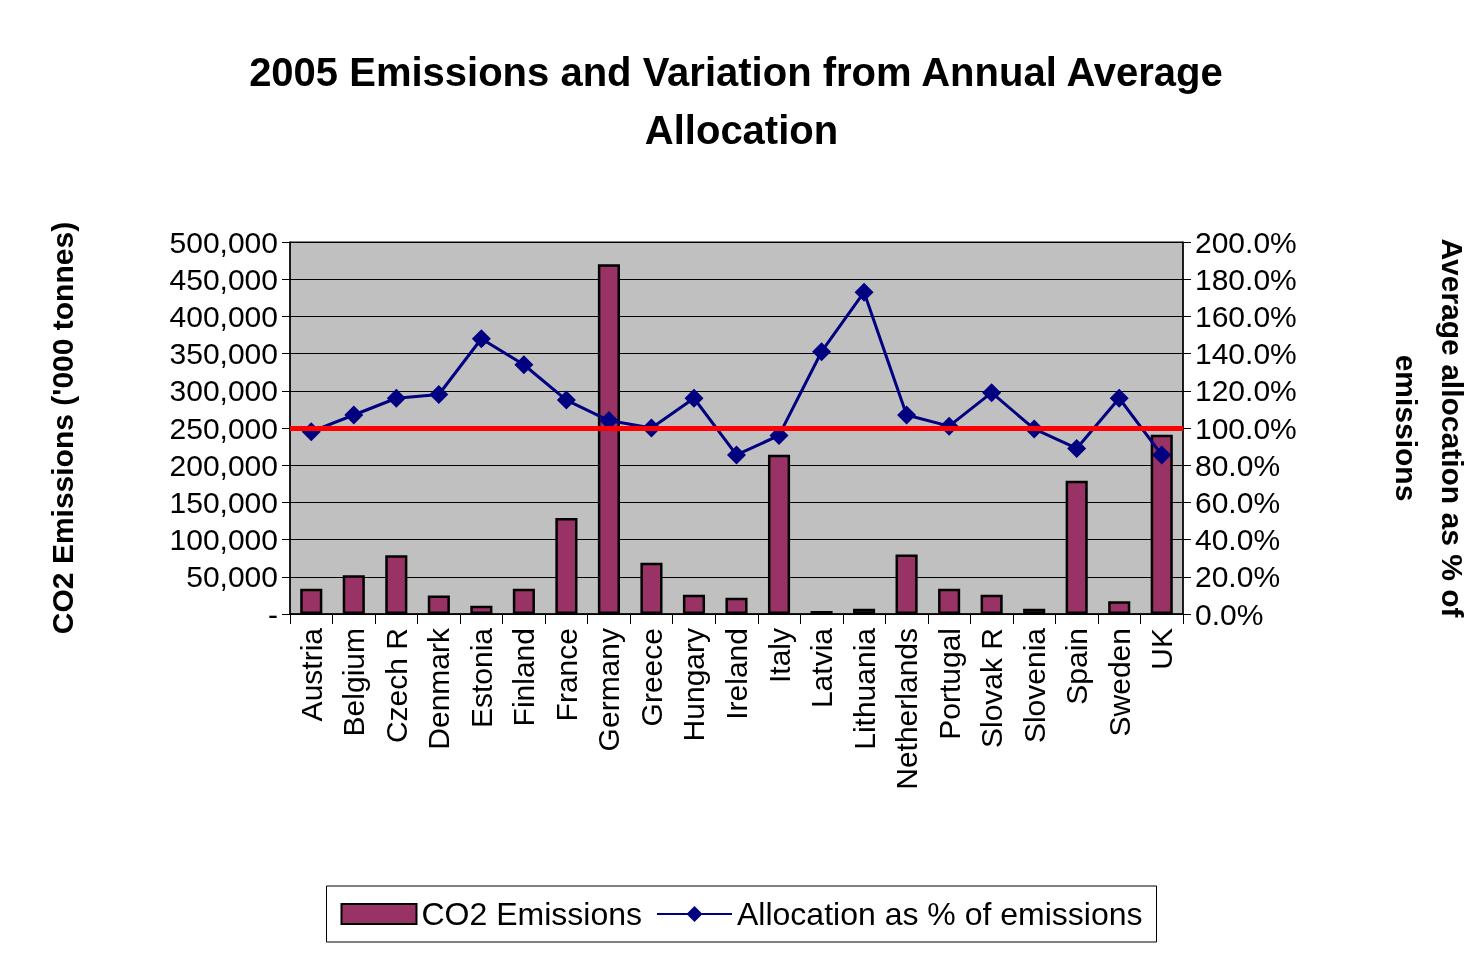 This screenshot has width=1483, height=954. What do you see at coordinates (949, 684) in the screenshot?
I see `x-tick-label: Portugal` at bounding box center [949, 684].